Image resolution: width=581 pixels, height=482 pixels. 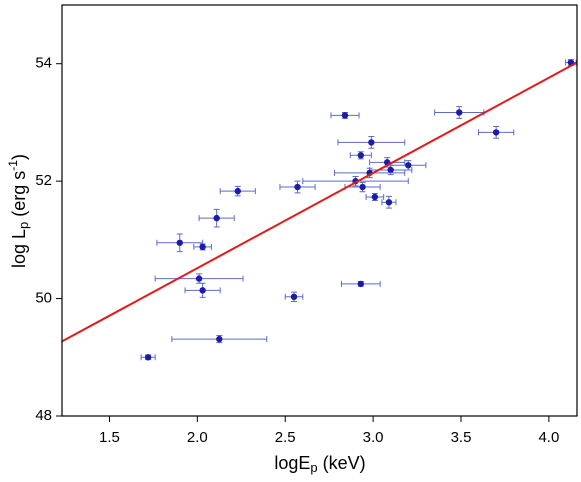 I want to click on y-axis-label: log Lp (erg s-1), so click(x=18, y=211).